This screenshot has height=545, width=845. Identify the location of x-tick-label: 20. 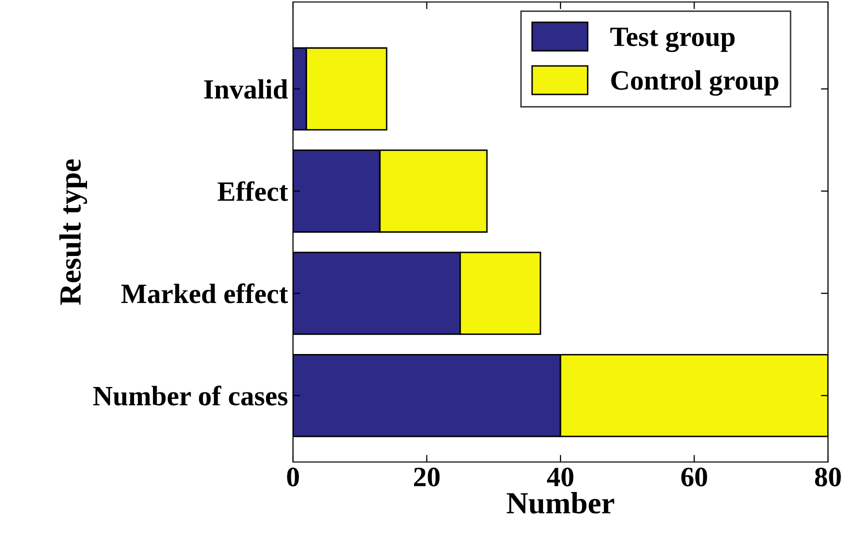
(427, 477).